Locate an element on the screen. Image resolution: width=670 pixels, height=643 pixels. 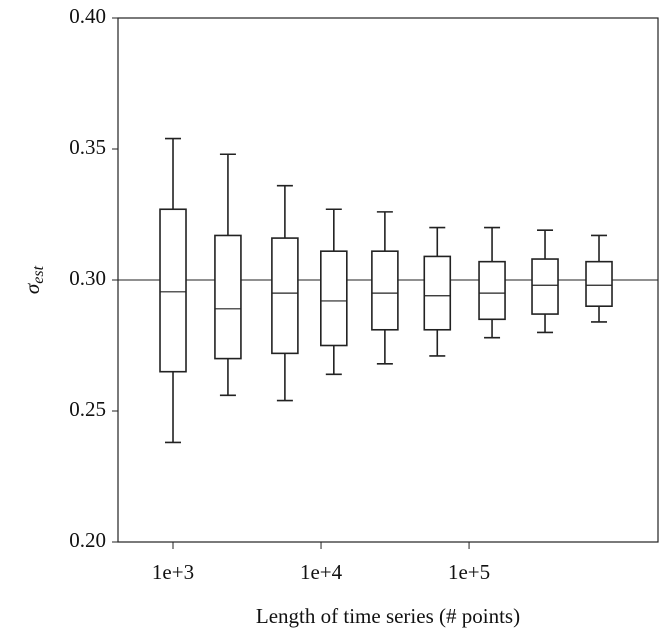
x-tick-label: 1e+3 is located at coordinates (173, 572).